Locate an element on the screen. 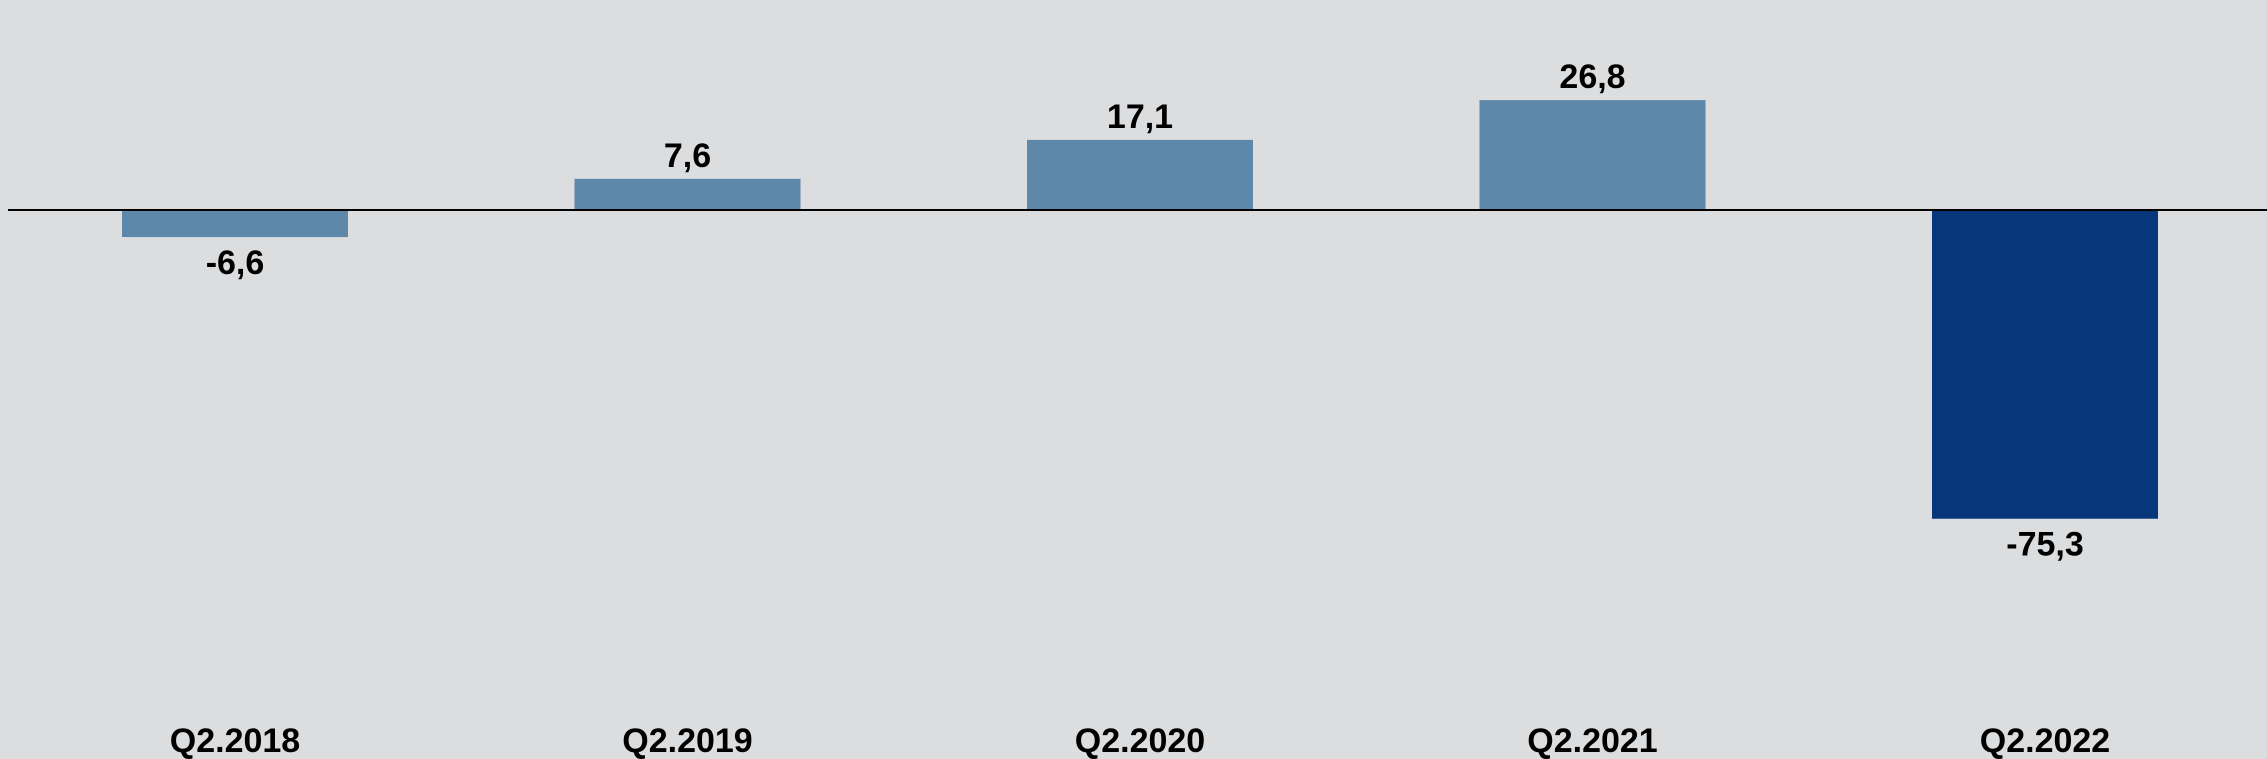 The height and width of the screenshot is (759, 2267). category-label: Q2.2020 is located at coordinates (1140, 740).